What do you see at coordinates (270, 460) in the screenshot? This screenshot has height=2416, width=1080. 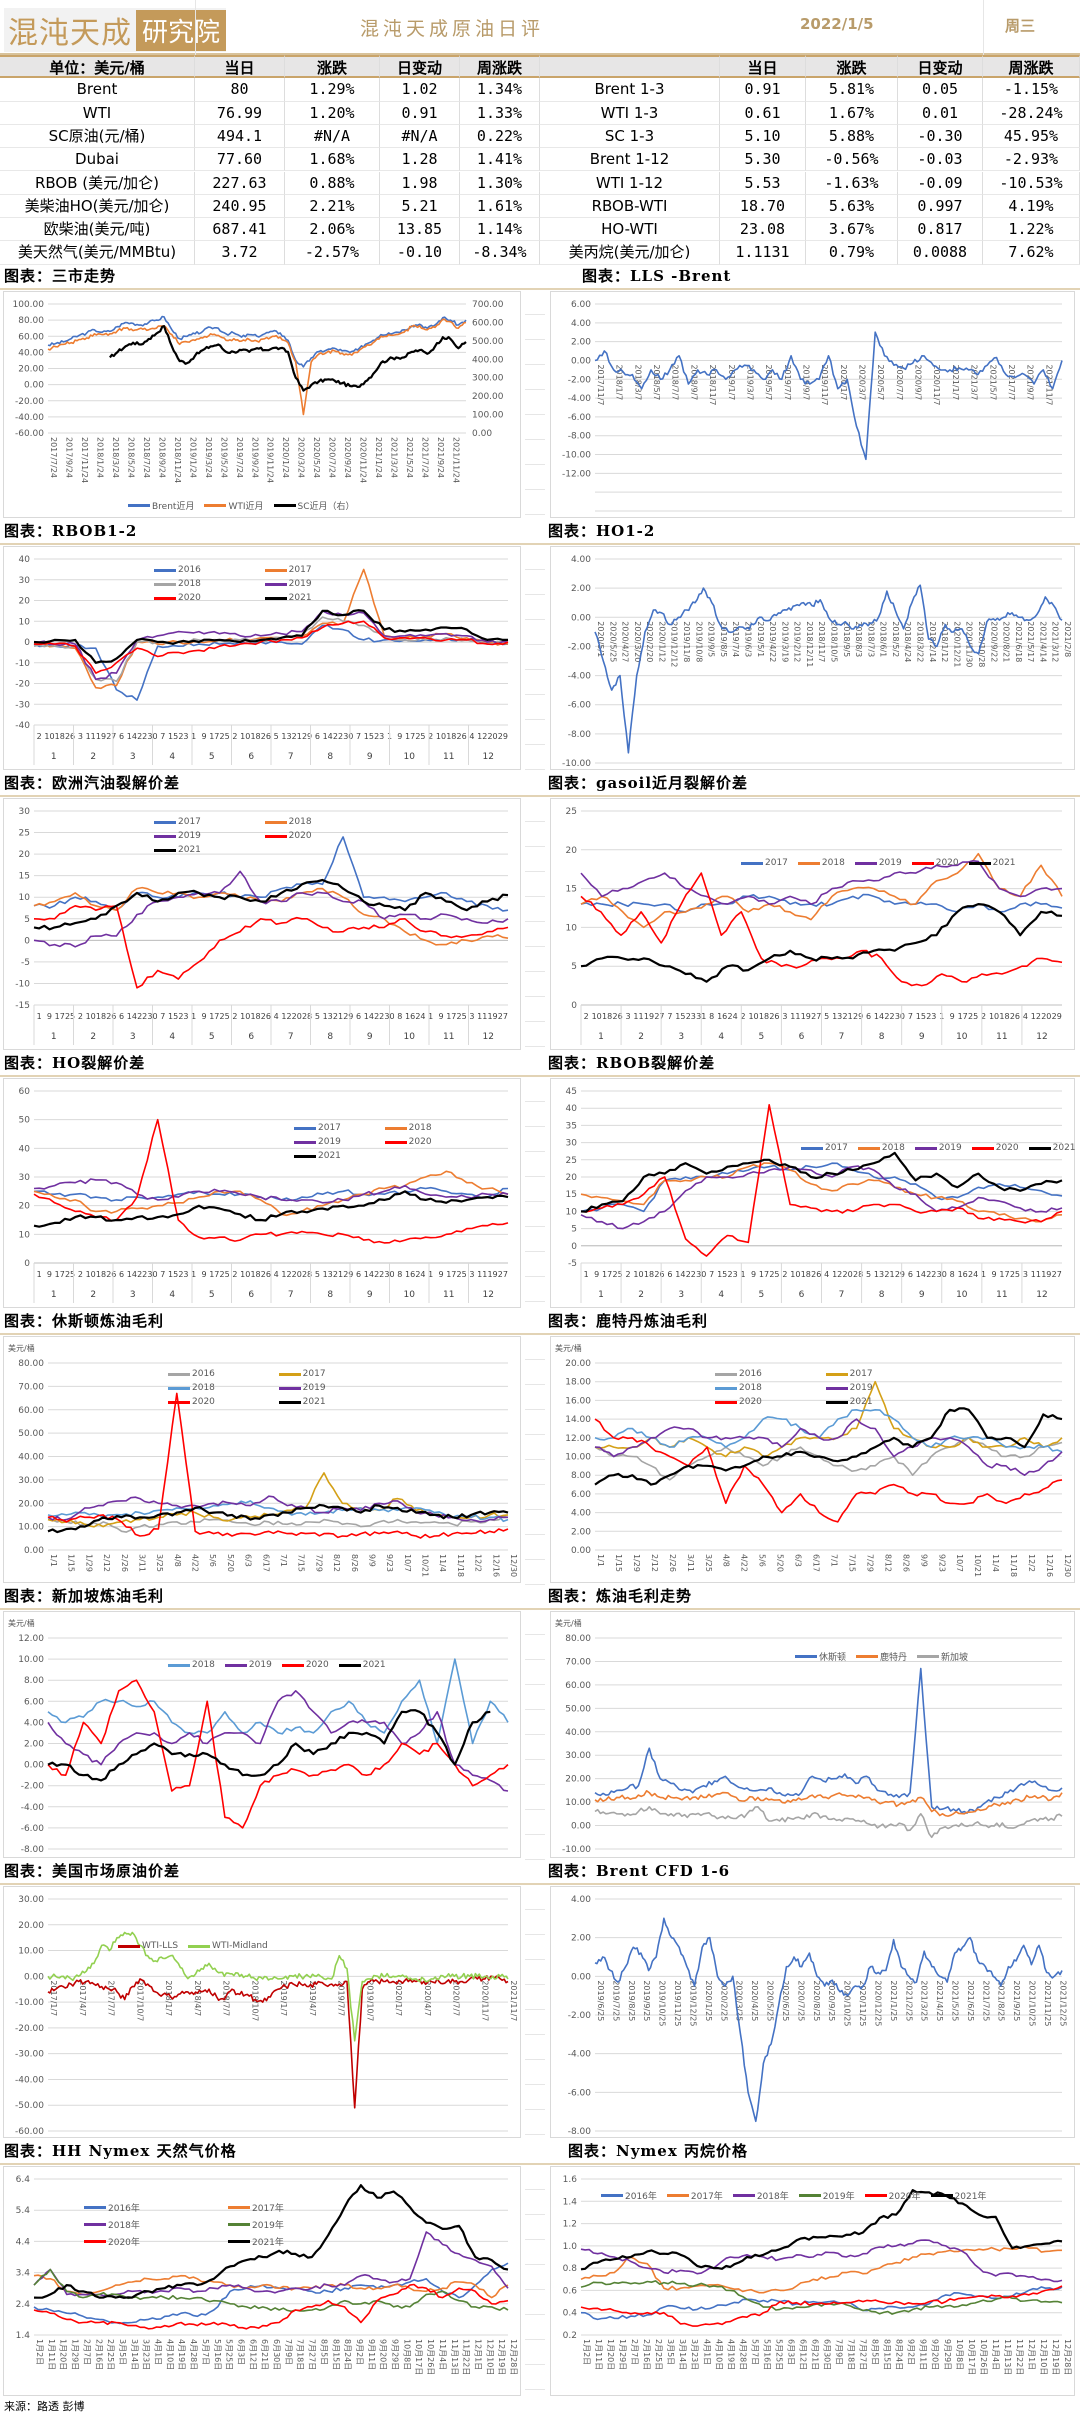 I see `x-tick-label: 2019/11/24` at bounding box center [270, 460].